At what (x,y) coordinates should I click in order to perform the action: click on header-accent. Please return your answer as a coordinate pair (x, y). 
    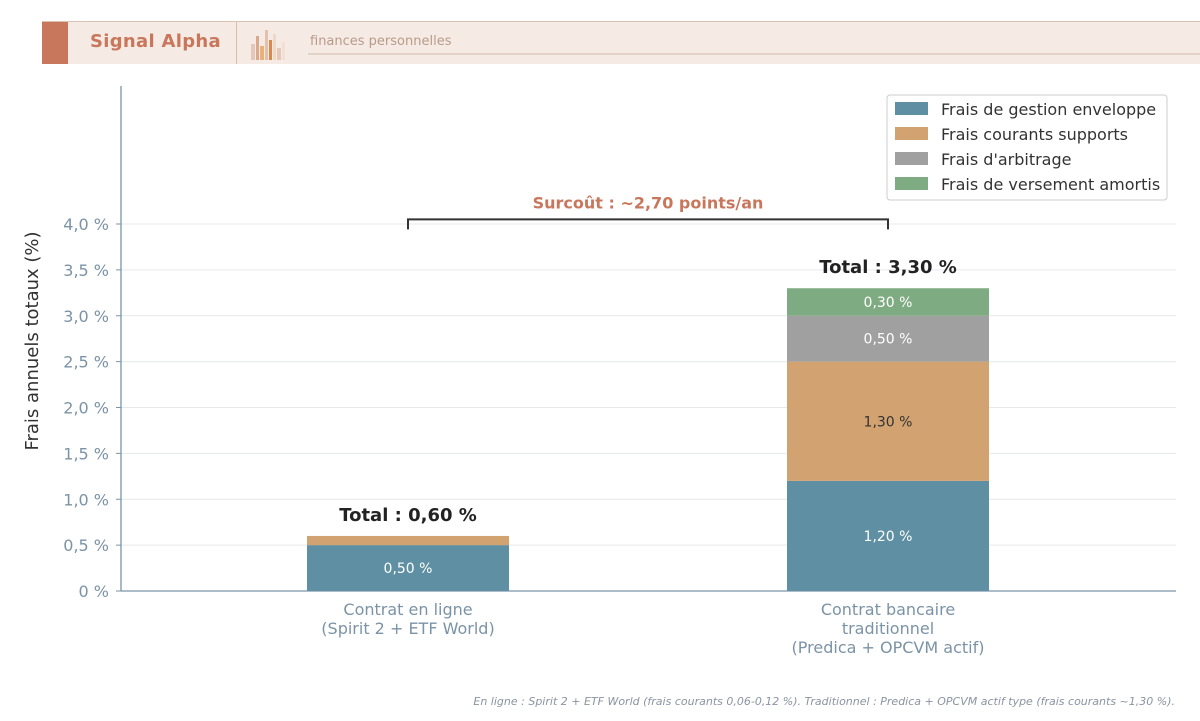
    Looking at the image, I should click on (55, 43).